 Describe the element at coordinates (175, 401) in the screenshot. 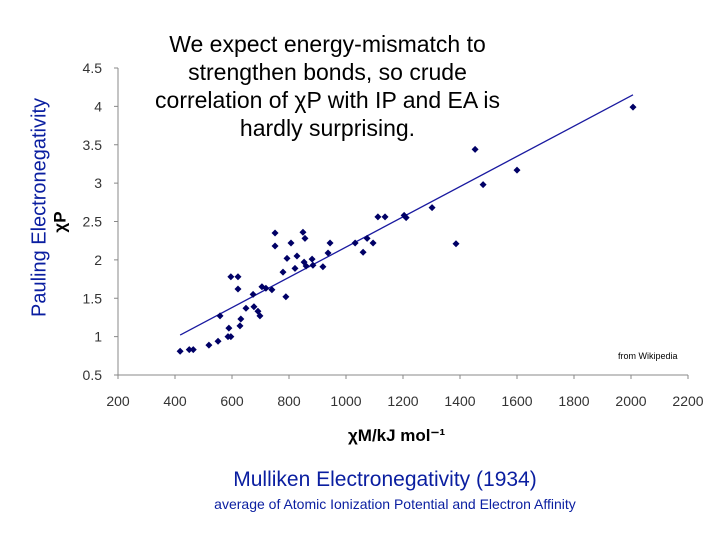

I see `x-tick-label: 400` at that location.